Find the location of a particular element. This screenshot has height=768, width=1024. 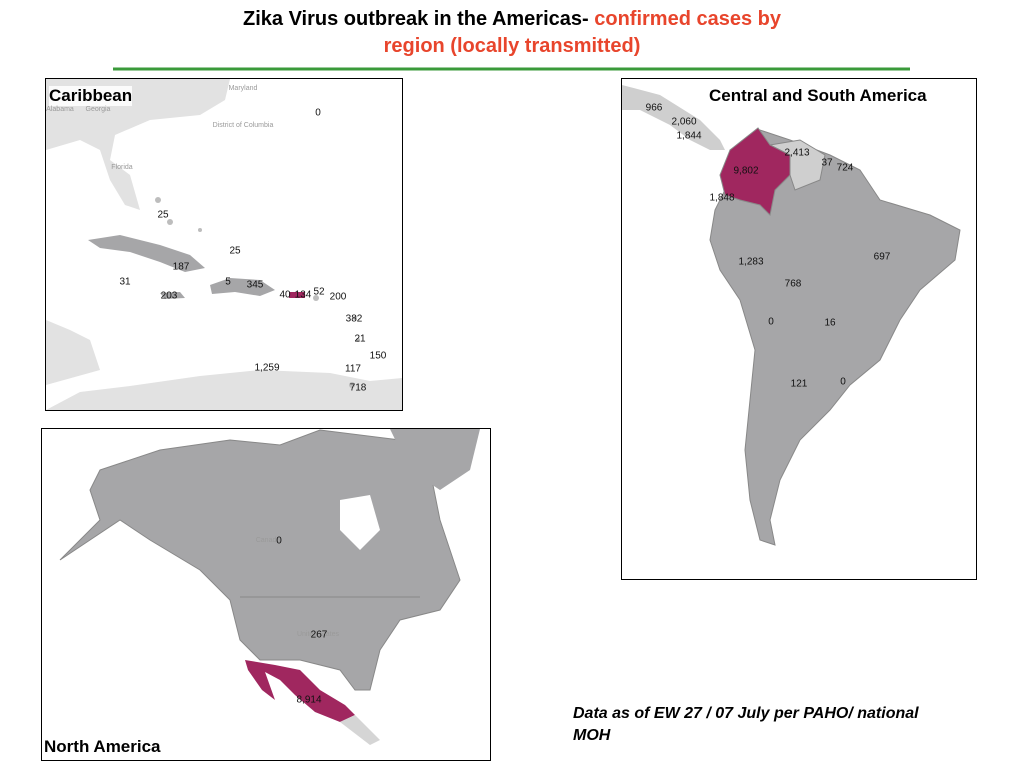

basemap-label: Georgia is located at coordinates (98, 109).